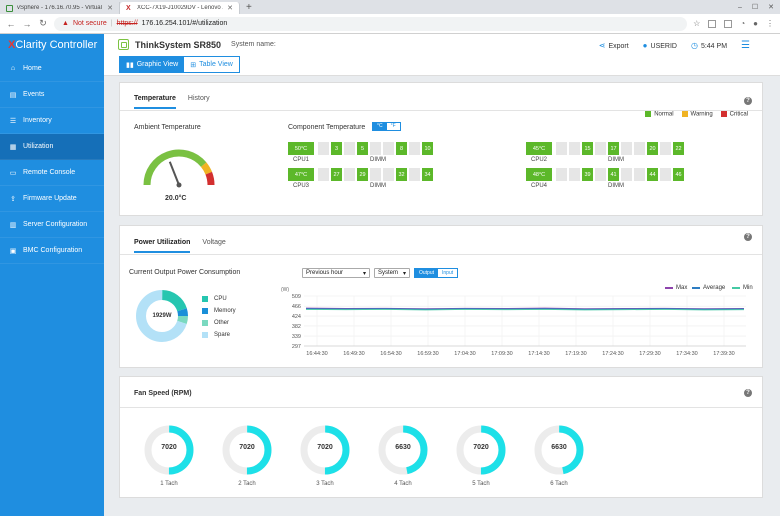 Image resolution: width=780 pixels, height=516 pixels. I want to click on close-window-icon: ✕, so click(771, 7).